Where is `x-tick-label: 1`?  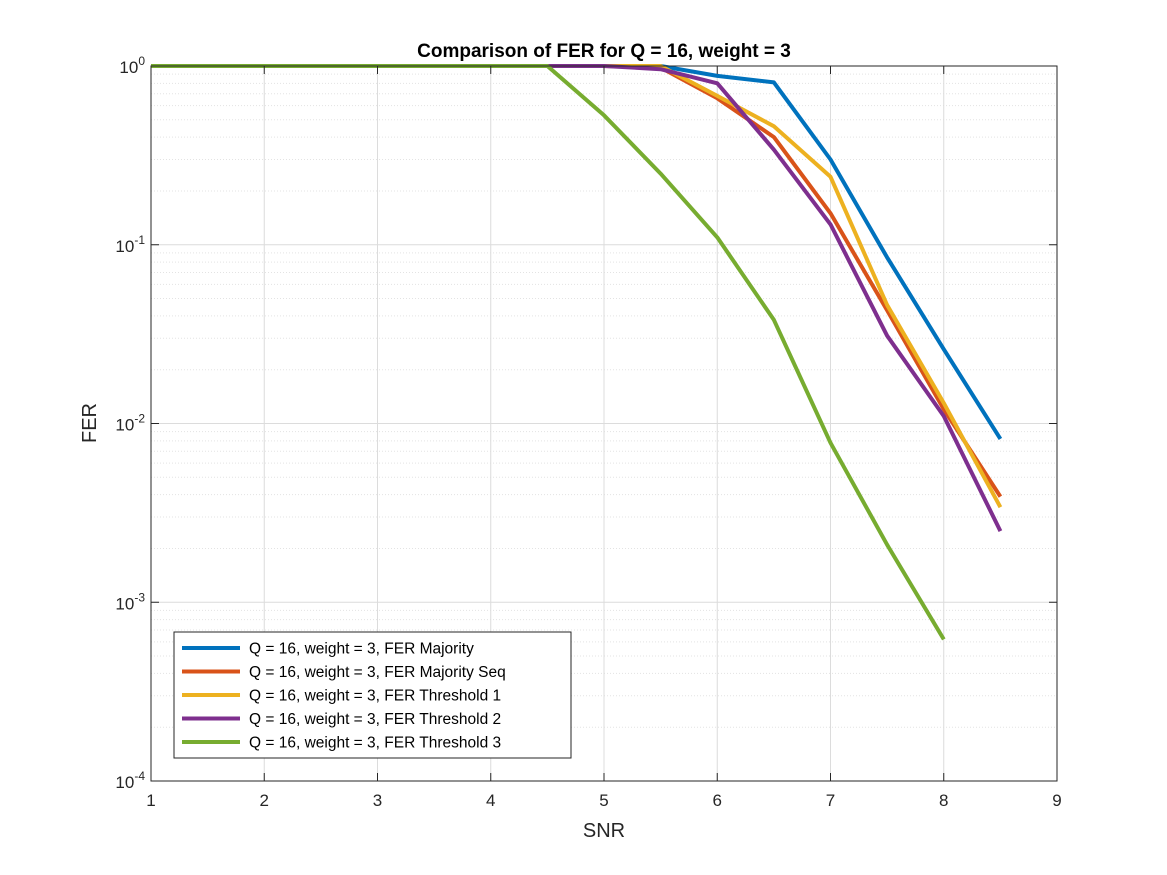
x-tick-label: 1 is located at coordinates (150, 800).